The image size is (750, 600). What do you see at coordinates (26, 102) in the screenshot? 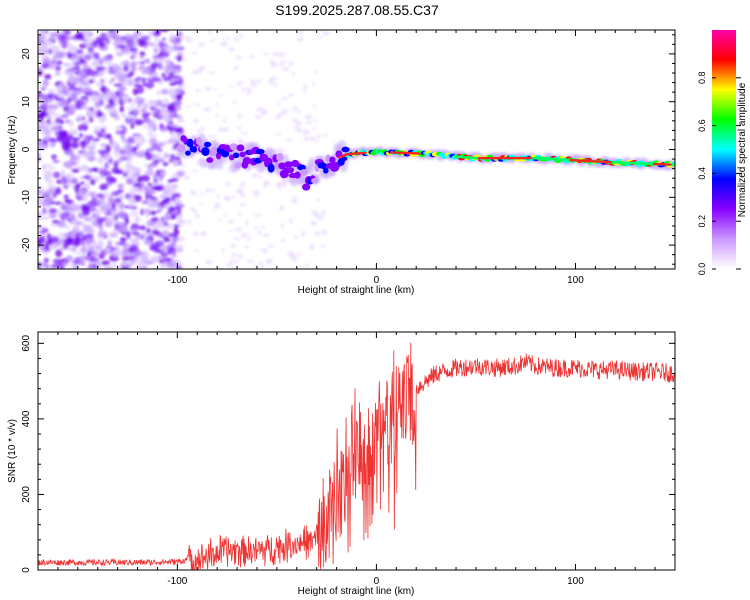
I see `spectrogram-ytick-label: 10` at bounding box center [26, 102].